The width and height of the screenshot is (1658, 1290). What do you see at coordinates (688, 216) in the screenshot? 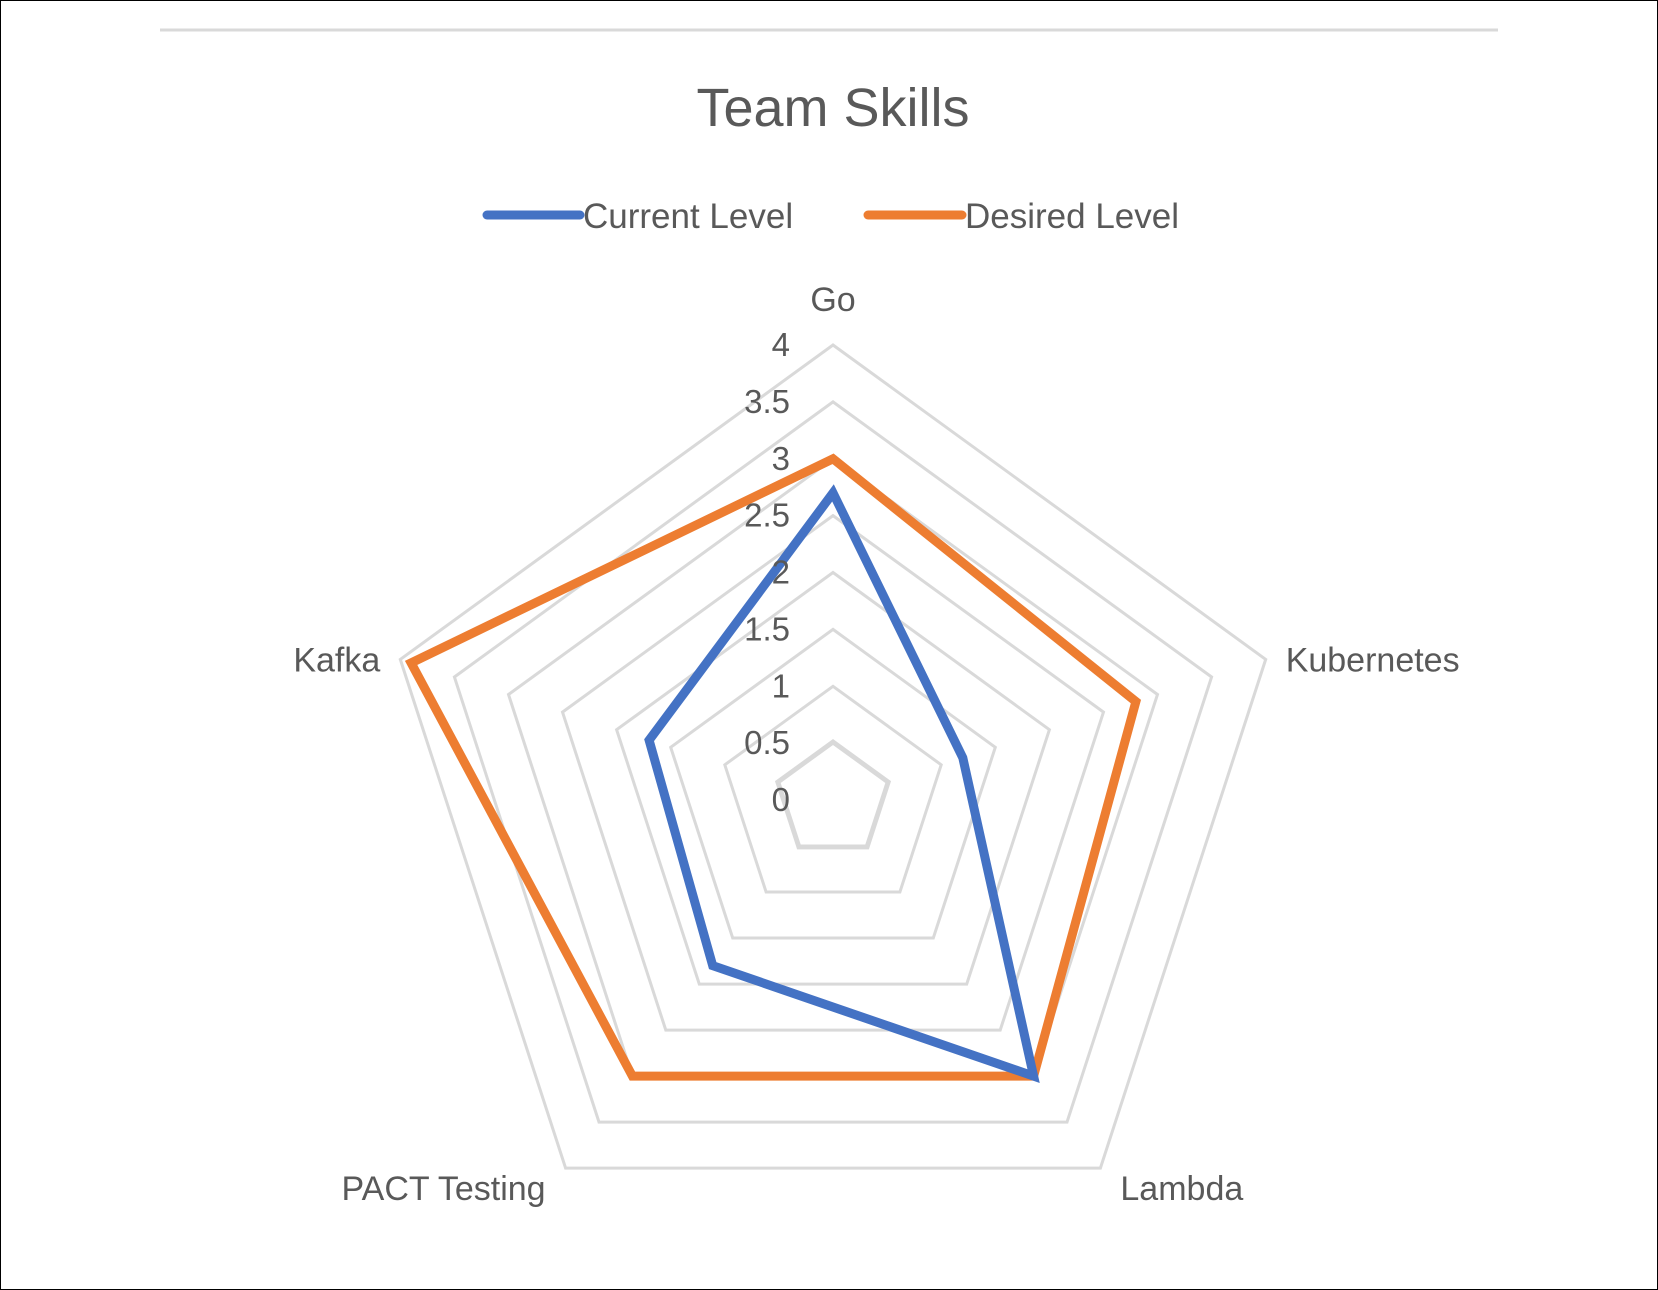
I see `legend-label-current: Current Level` at bounding box center [688, 216].